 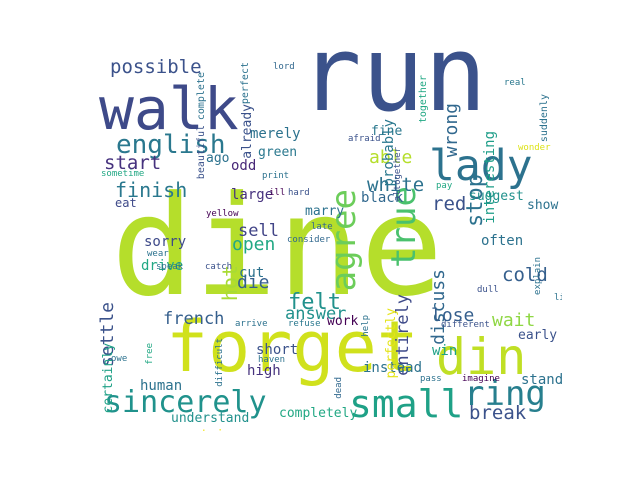 What do you see at coordinates (543, 205) in the screenshot?
I see `word-show: show` at bounding box center [543, 205].